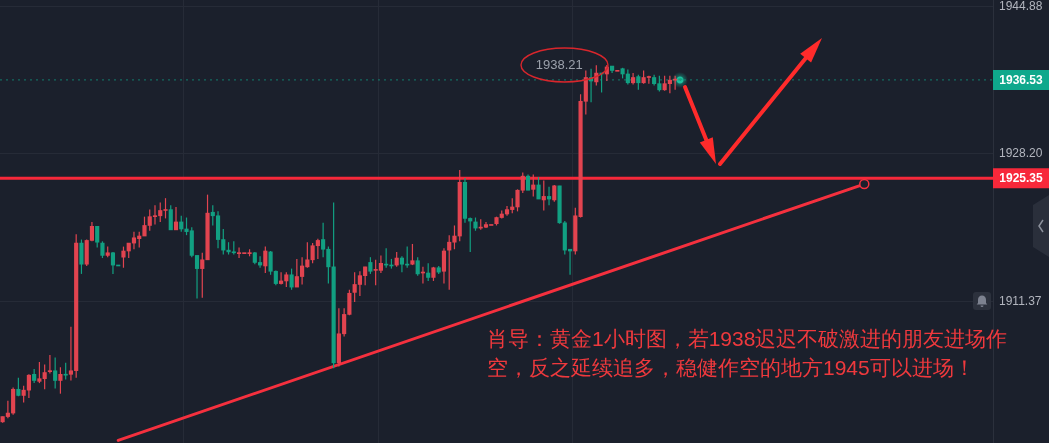 The image size is (1049, 443). Describe the element at coordinates (1021, 6) in the screenshot. I see `y-tick-label: 1944.88` at that location.